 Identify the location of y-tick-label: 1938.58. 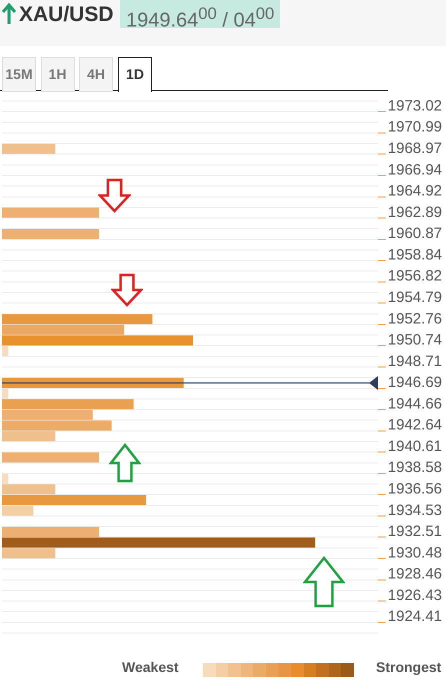
(415, 467).